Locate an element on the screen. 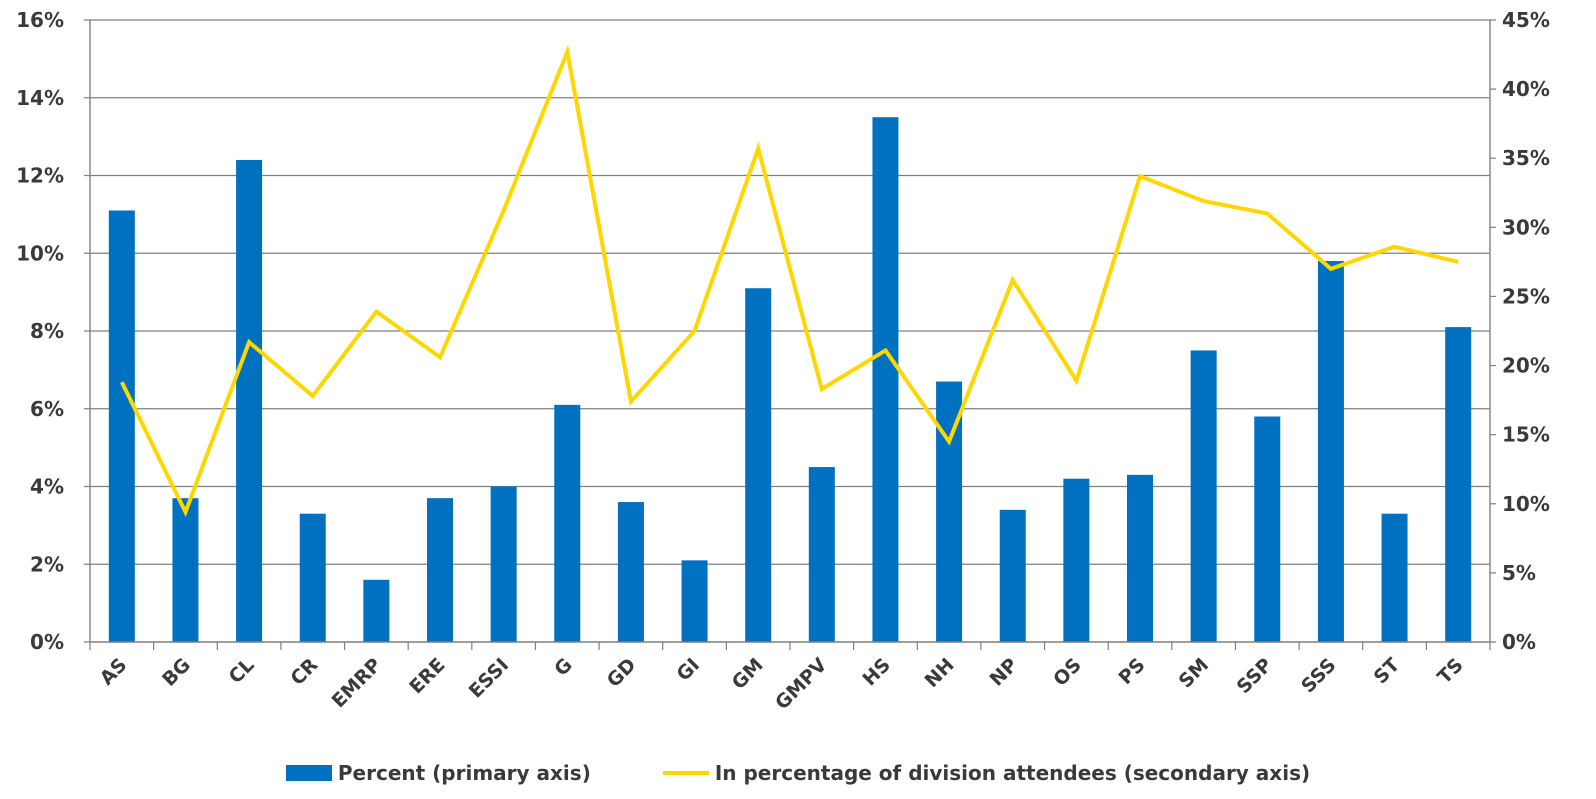 The width and height of the screenshot is (1596, 799). x-tick-label: GI is located at coordinates (688, 670).